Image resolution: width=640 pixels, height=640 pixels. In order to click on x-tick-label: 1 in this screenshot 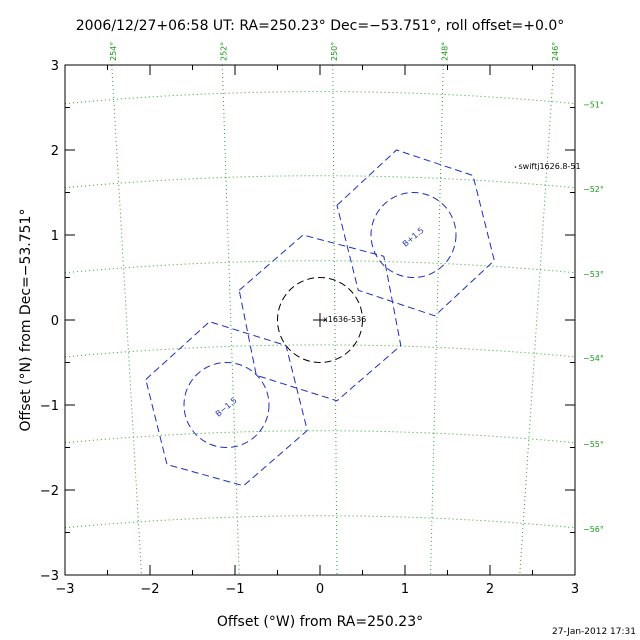, I will do `click(405, 589)`.